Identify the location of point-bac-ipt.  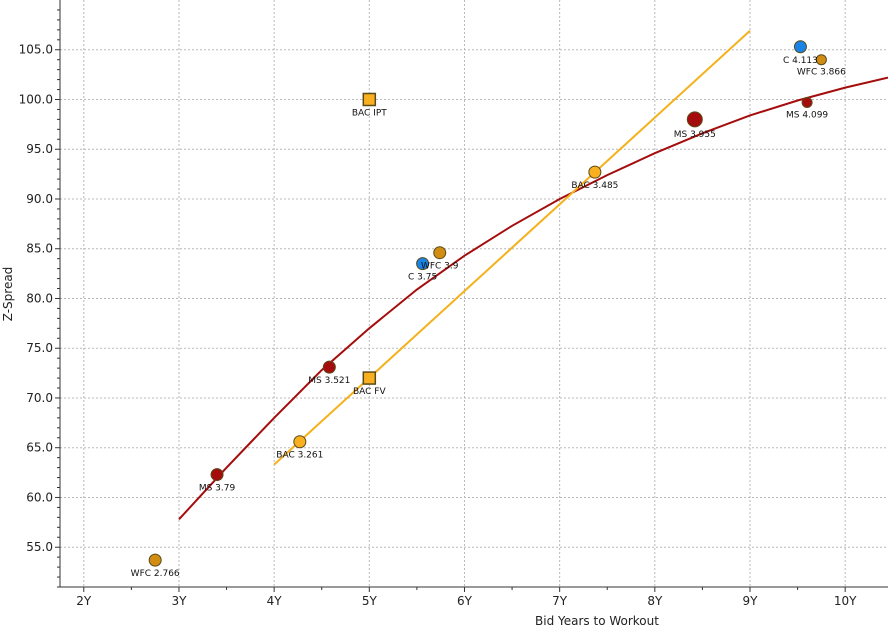
(369, 99).